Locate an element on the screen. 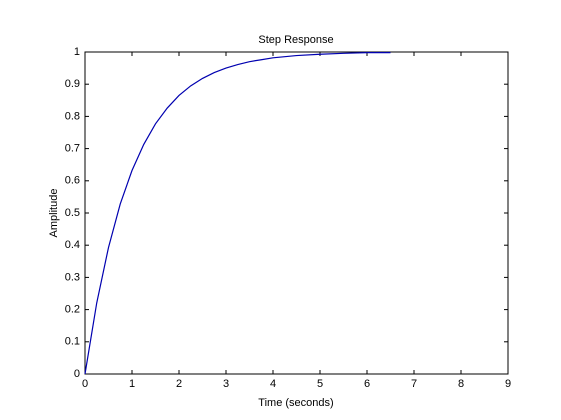  y-tick-label: 0 is located at coordinates (77, 374).